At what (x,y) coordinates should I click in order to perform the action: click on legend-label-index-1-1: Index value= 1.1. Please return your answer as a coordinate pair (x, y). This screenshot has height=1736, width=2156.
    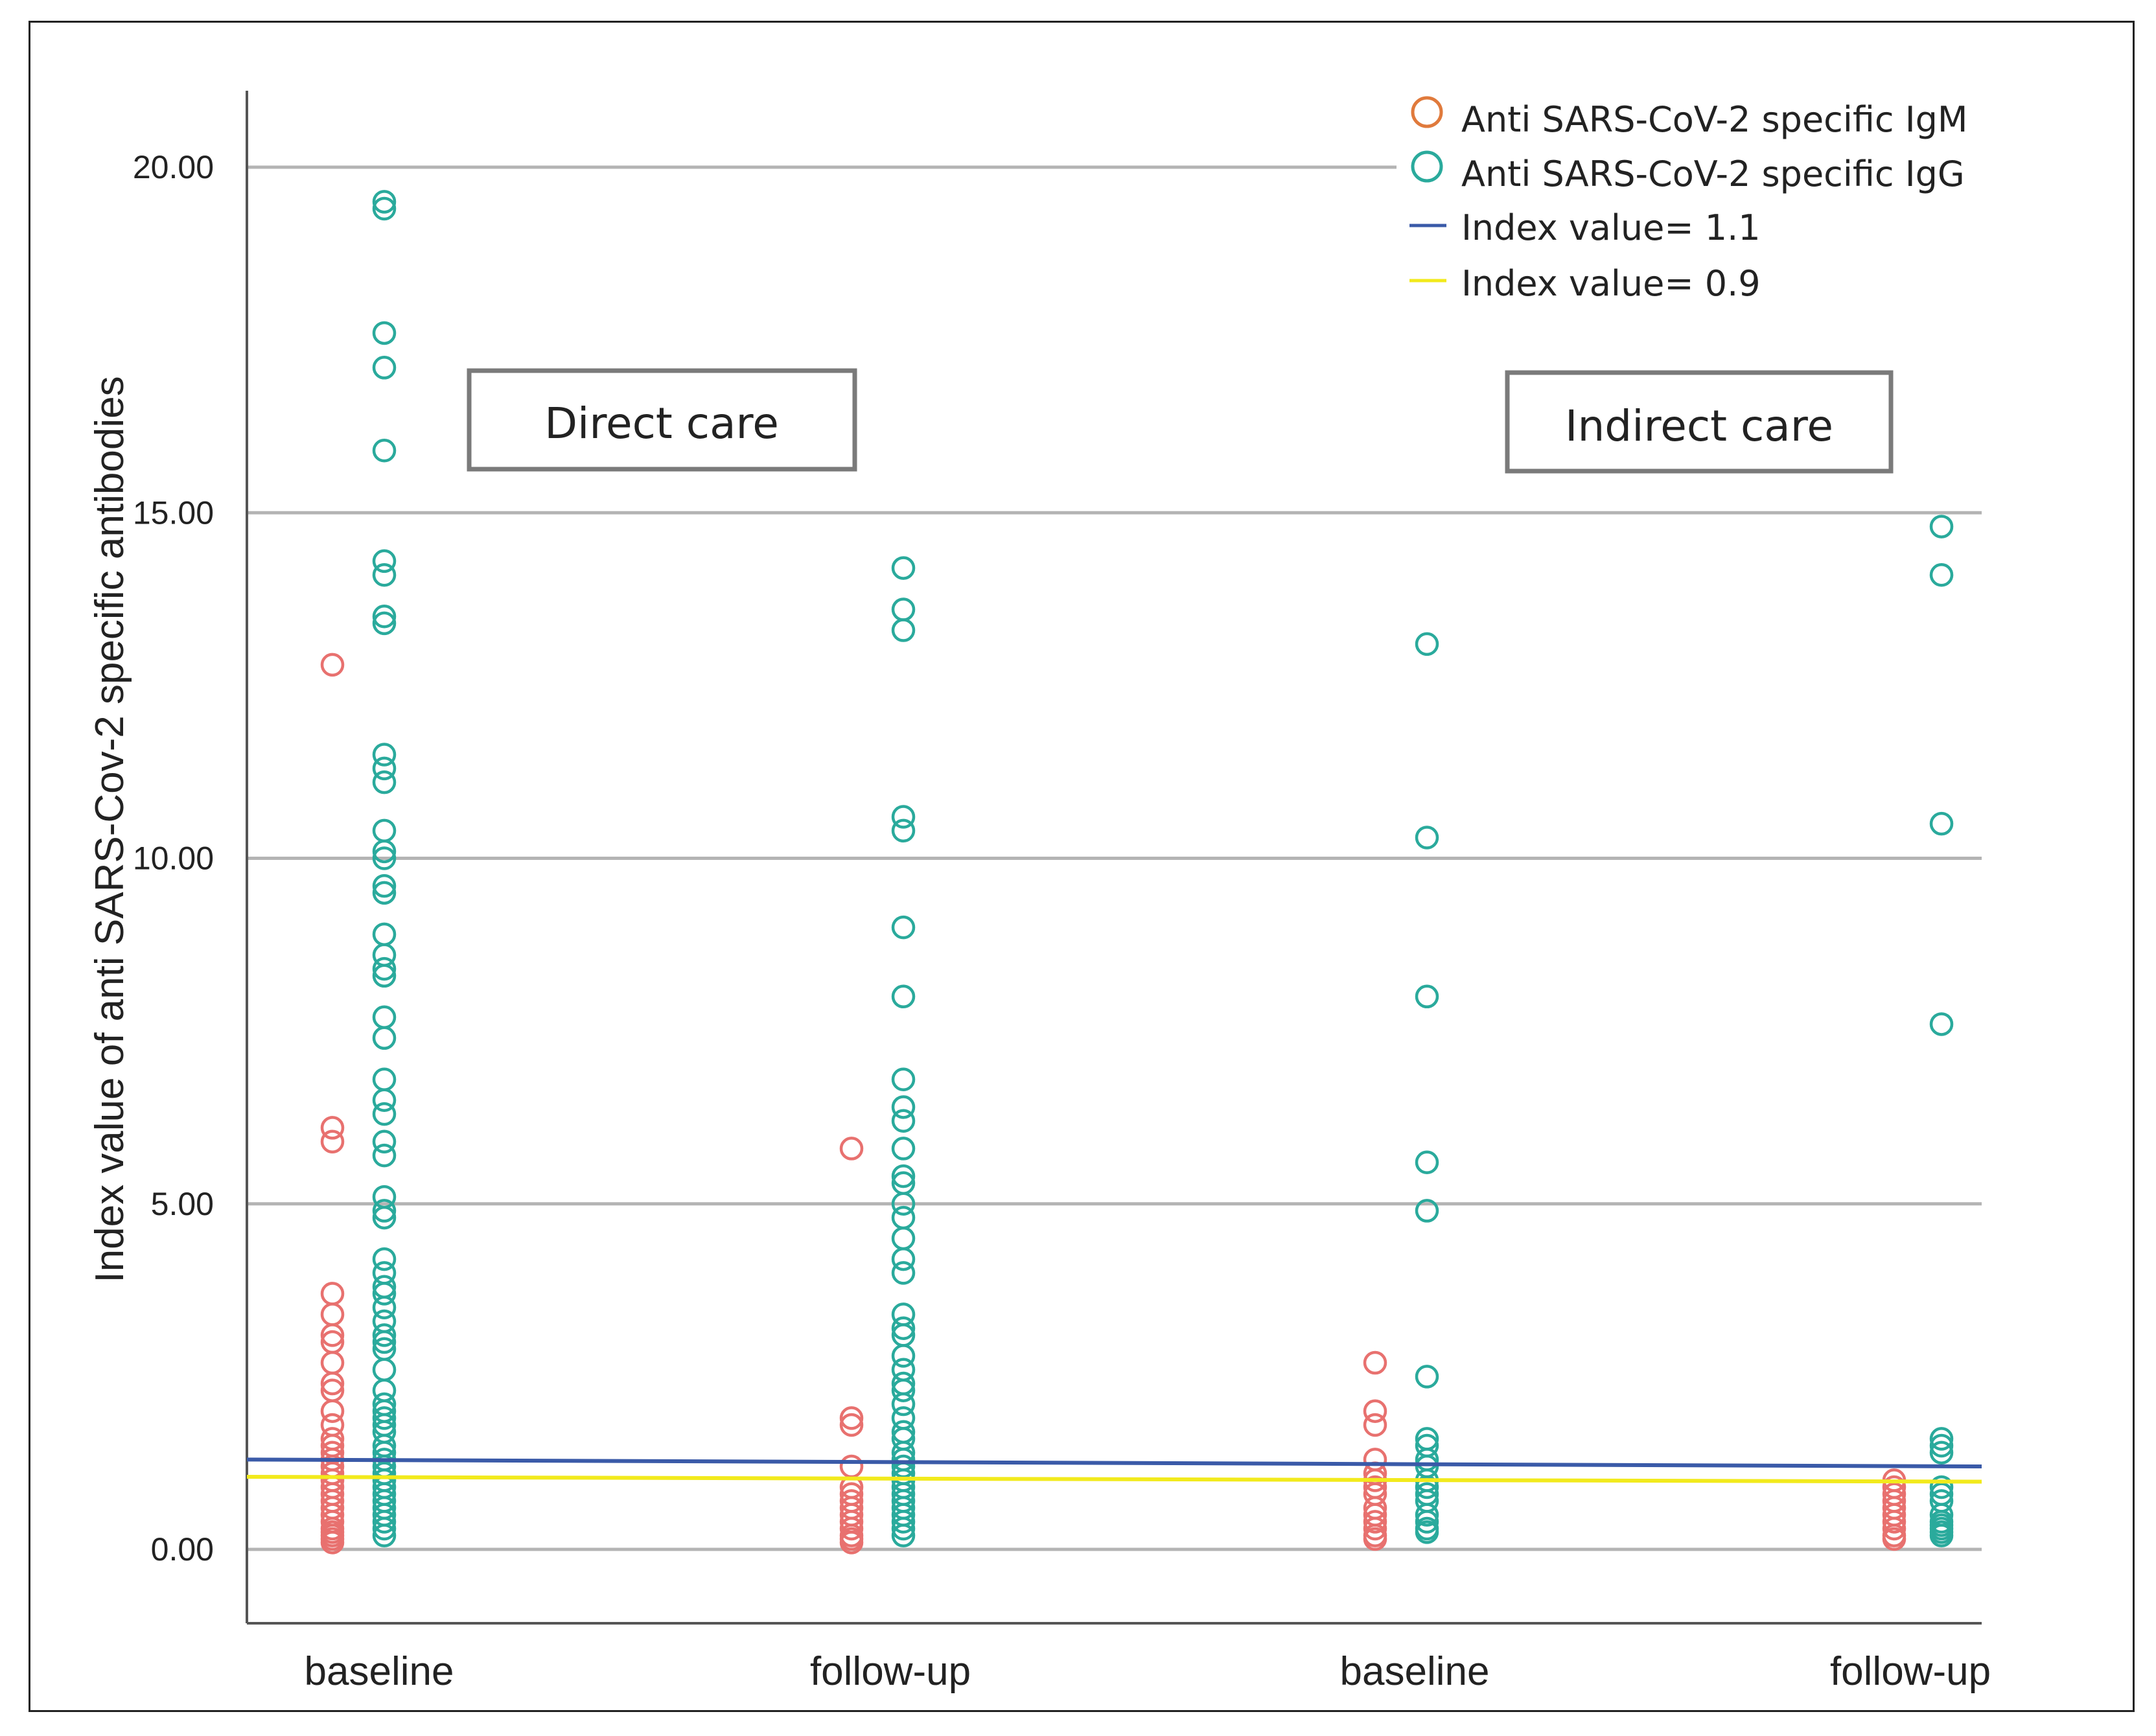
    Looking at the image, I should click on (1611, 228).